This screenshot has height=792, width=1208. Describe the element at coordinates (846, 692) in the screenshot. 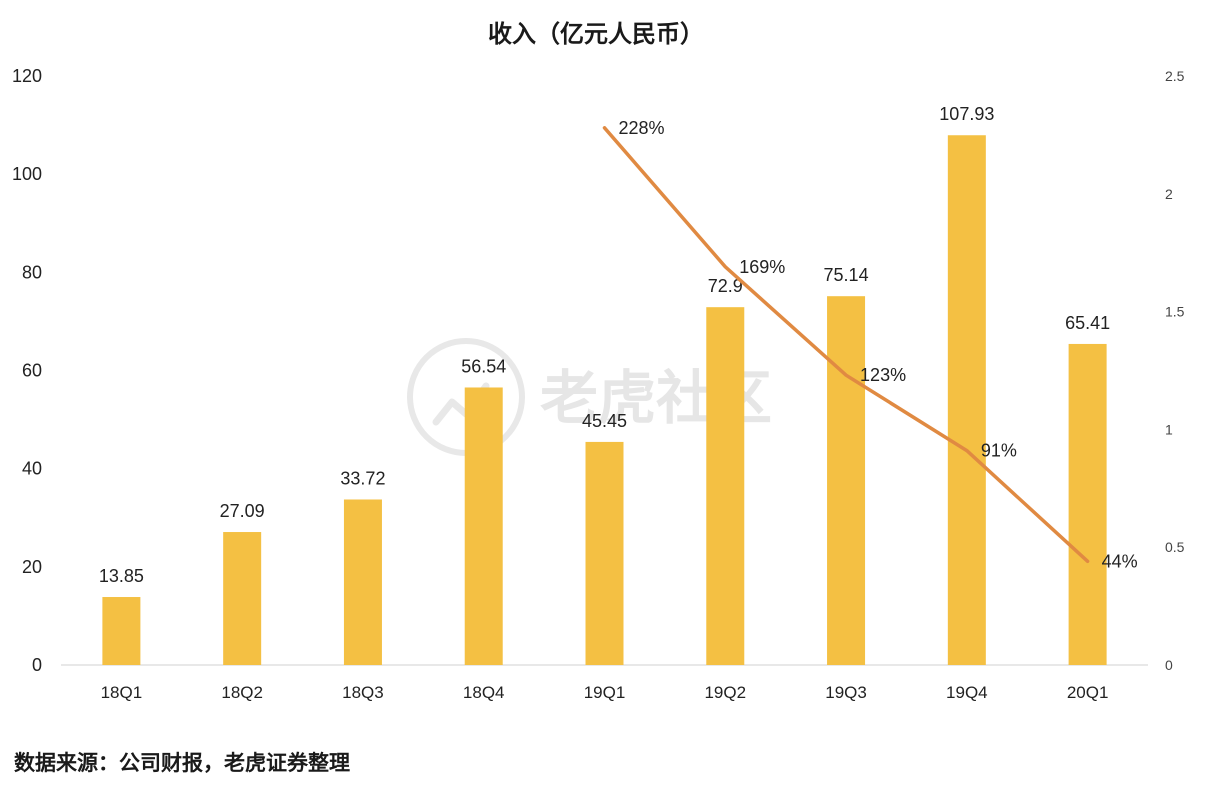

I see `x-axis-tick-label: 19Q3` at that location.